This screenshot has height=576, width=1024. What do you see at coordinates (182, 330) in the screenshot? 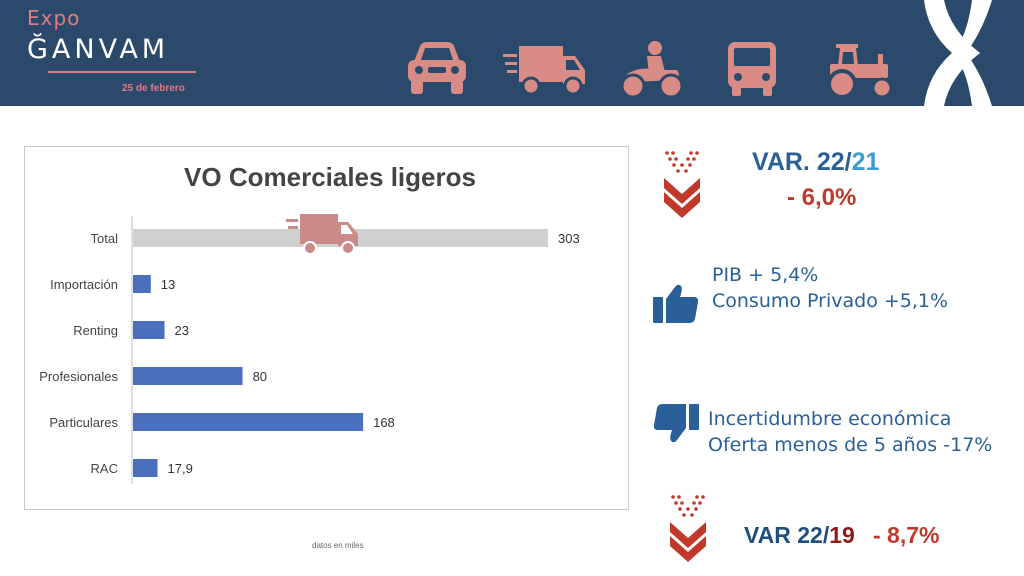
I see `data-label: 23` at bounding box center [182, 330].